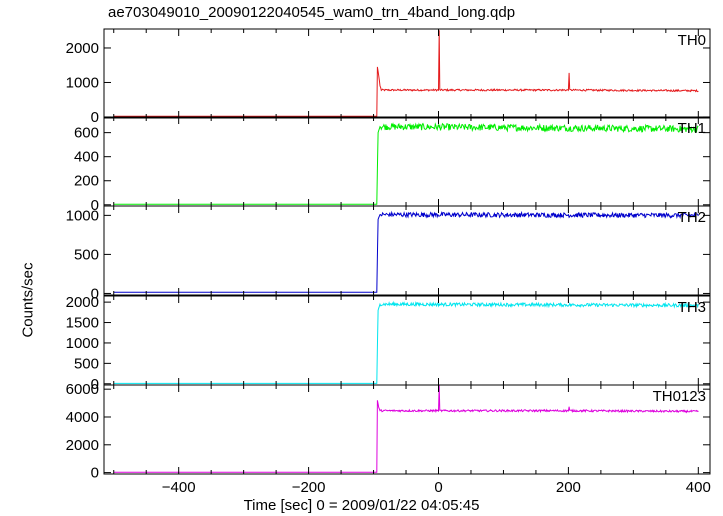 Image resolution: width=723 pixels, height=516 pixels. I want to click on series-line-th0, so click(406, 73).